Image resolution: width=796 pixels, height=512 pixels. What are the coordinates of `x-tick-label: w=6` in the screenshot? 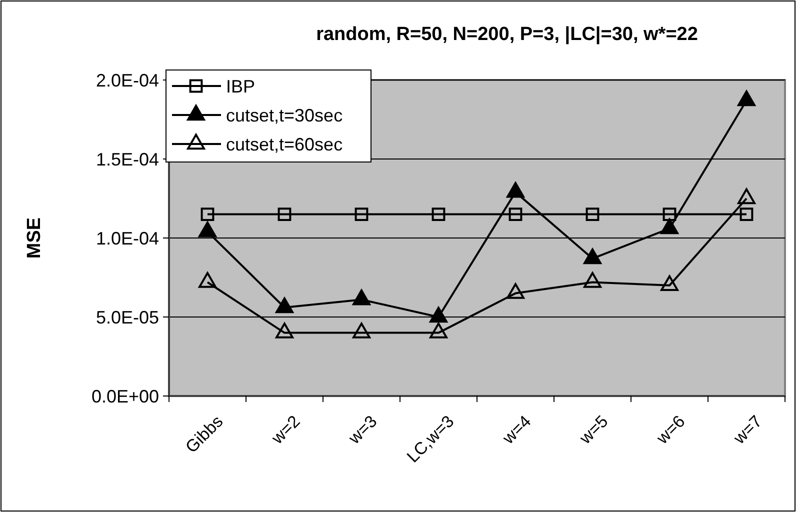 It's located at (670, 430).